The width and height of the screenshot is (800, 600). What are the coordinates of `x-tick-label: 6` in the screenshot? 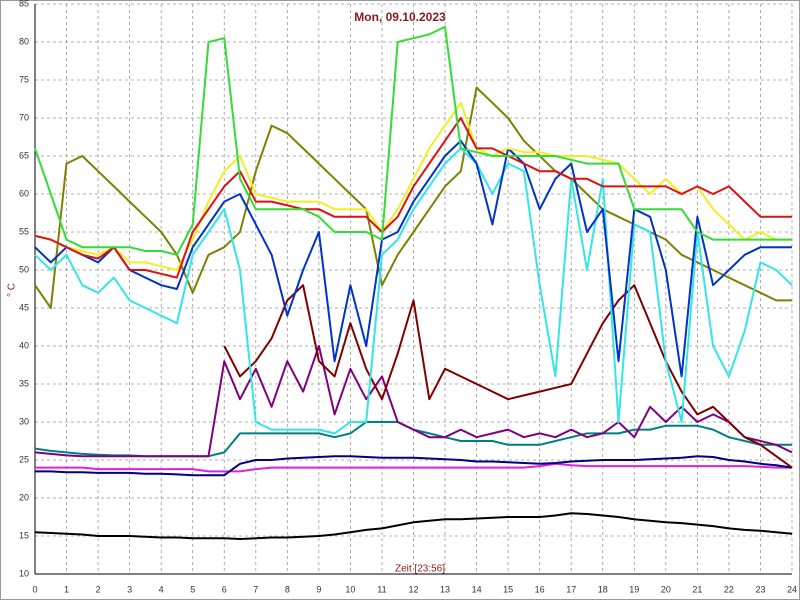 It's located at (224, 589).